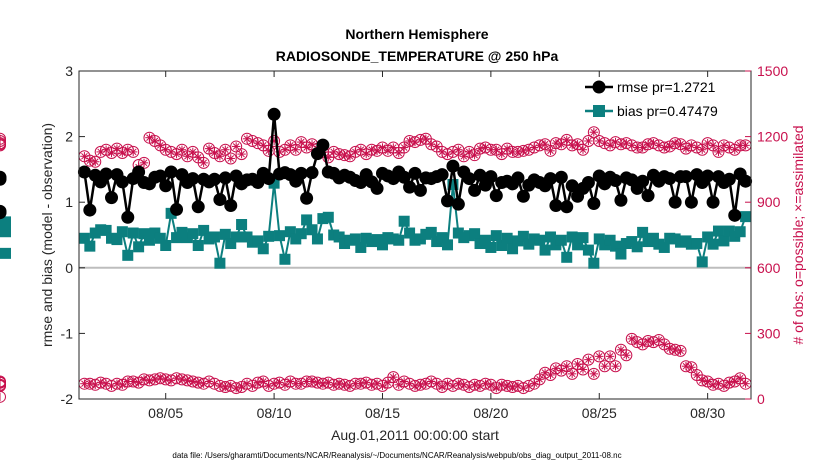  Describe the element at coordinates (599, 87) in the screenshot. I see `legend-rmse-marker` at that location.